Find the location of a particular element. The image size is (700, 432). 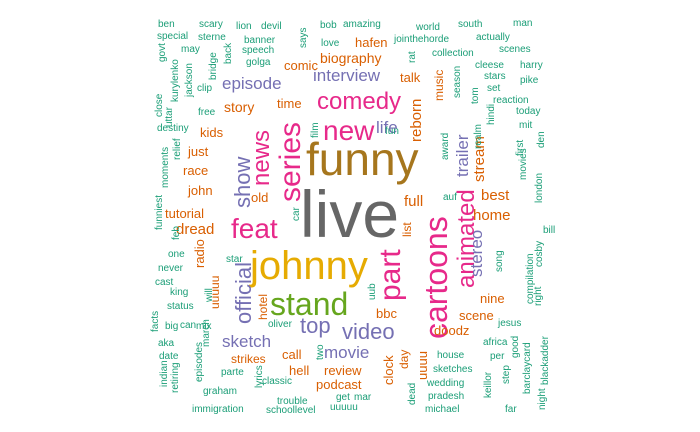

word-cosby: cosby is located at coordinates (539, 254).